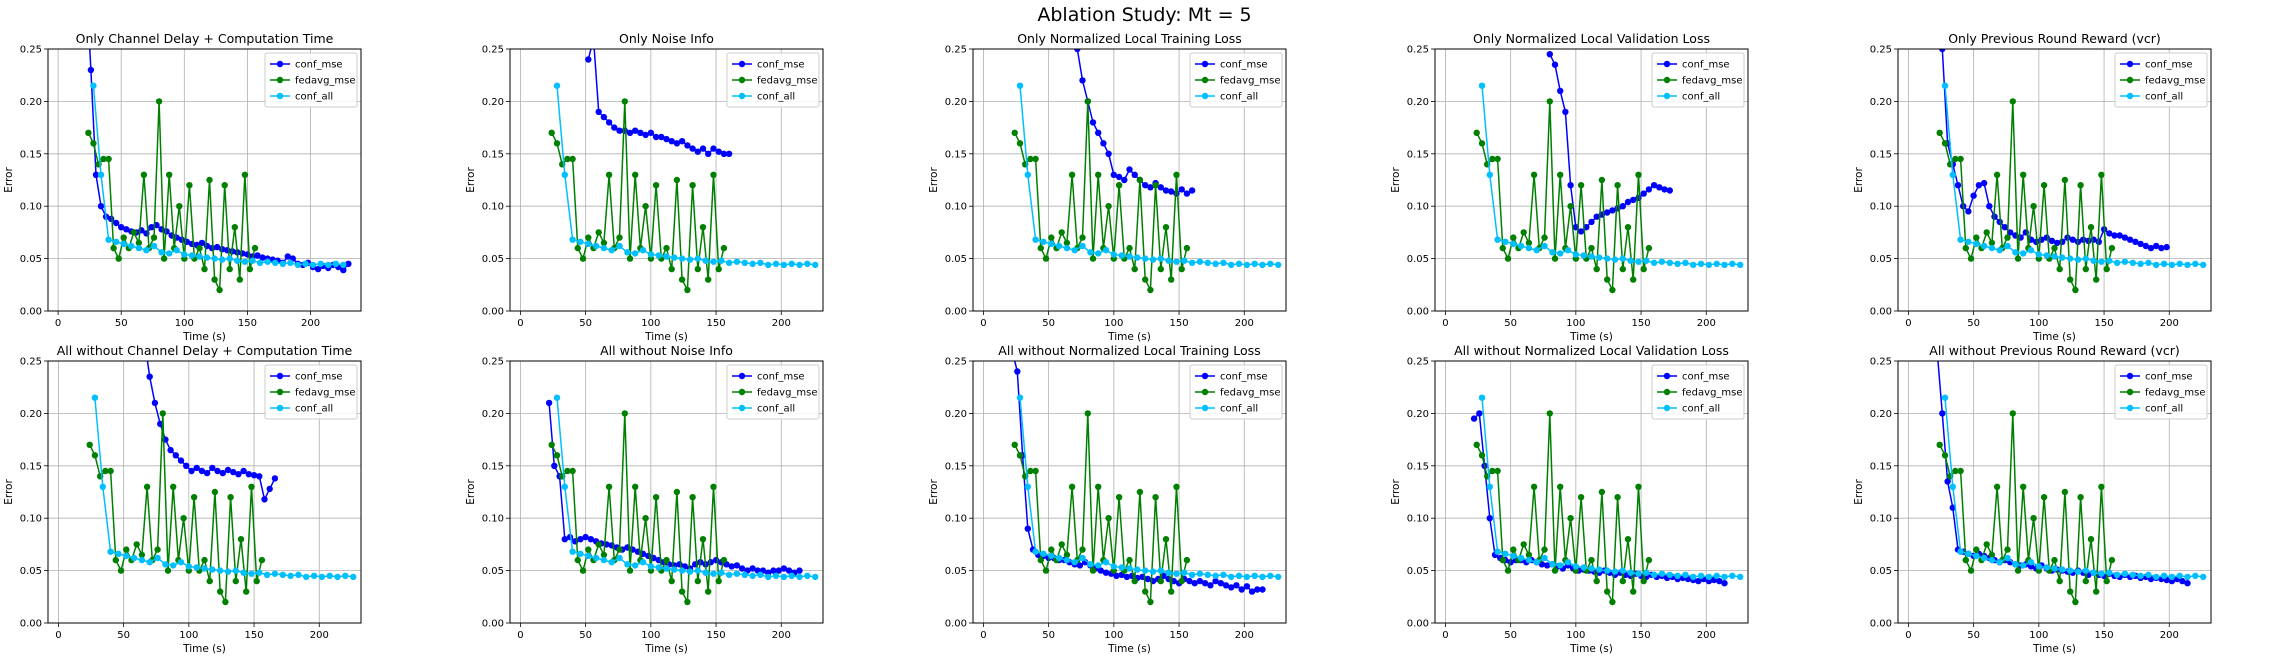 The height and width of the screenshot is (660, 2289). Describe the element at coordinates (1418, 259) in the screenshot. I see `chart-4-y-tick-label: 0.05` at that location.